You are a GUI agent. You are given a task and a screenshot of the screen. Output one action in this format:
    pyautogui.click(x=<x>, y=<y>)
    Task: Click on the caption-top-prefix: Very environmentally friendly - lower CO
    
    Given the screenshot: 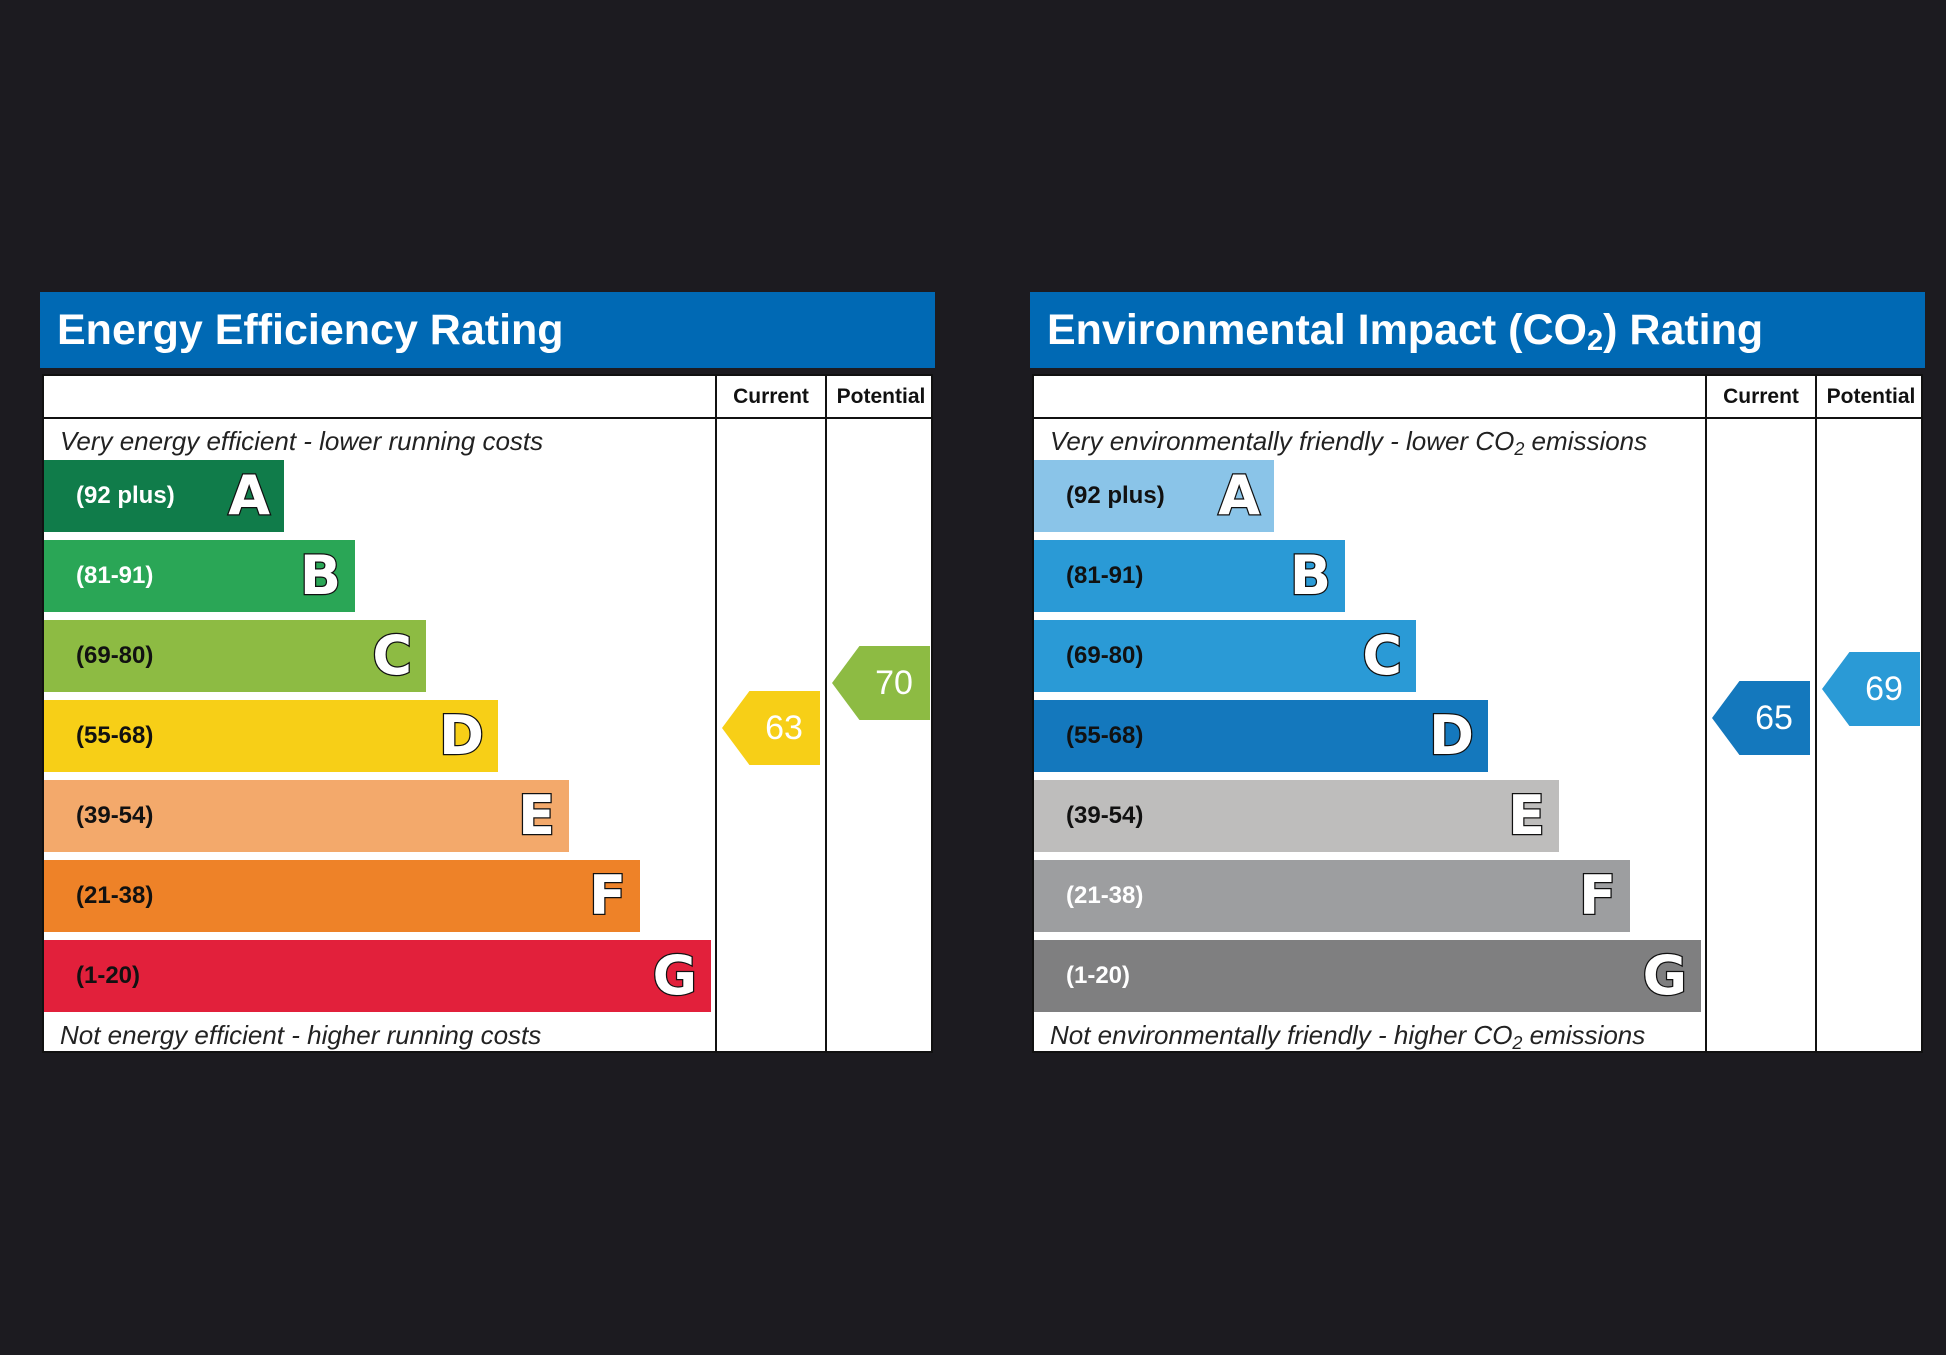 What is the action you would take?
    pyautogui.click(x=1282, y=441)
    